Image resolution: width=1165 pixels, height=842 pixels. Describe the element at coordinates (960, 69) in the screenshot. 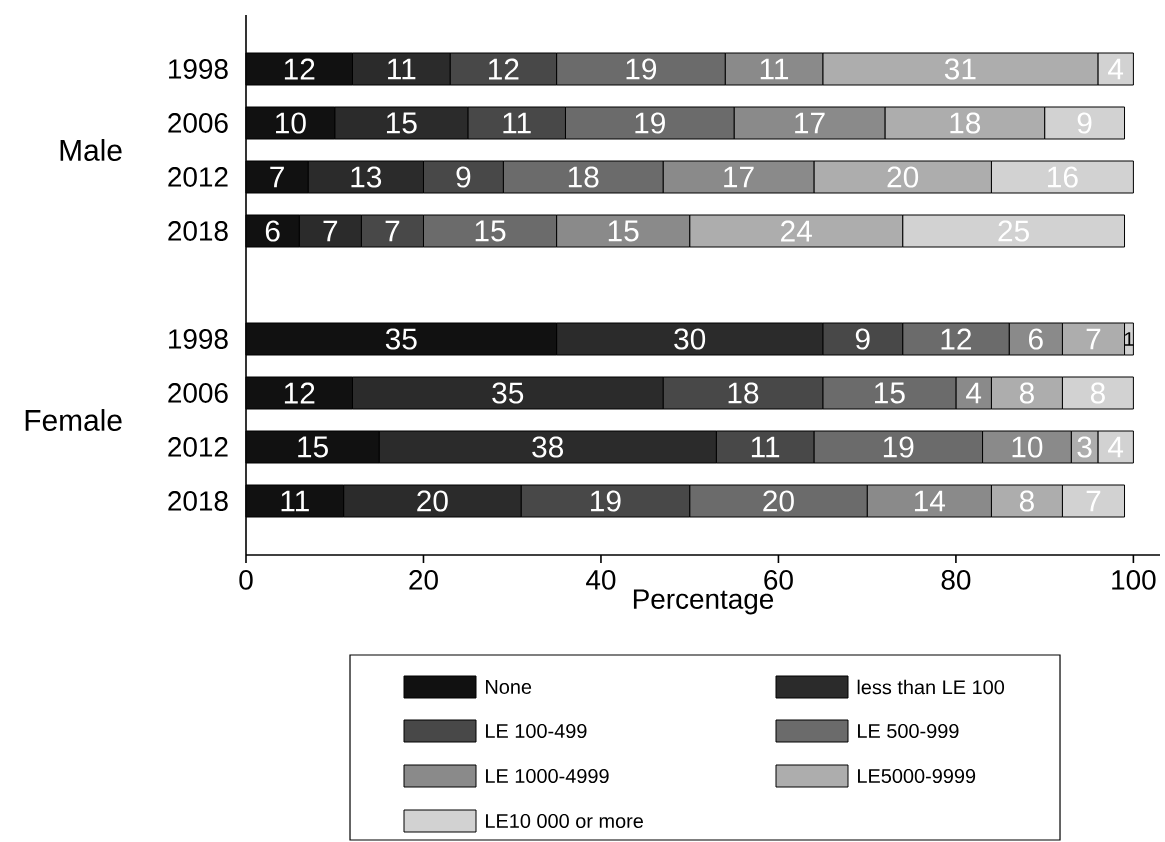

I see `data-label: 31` at that location.